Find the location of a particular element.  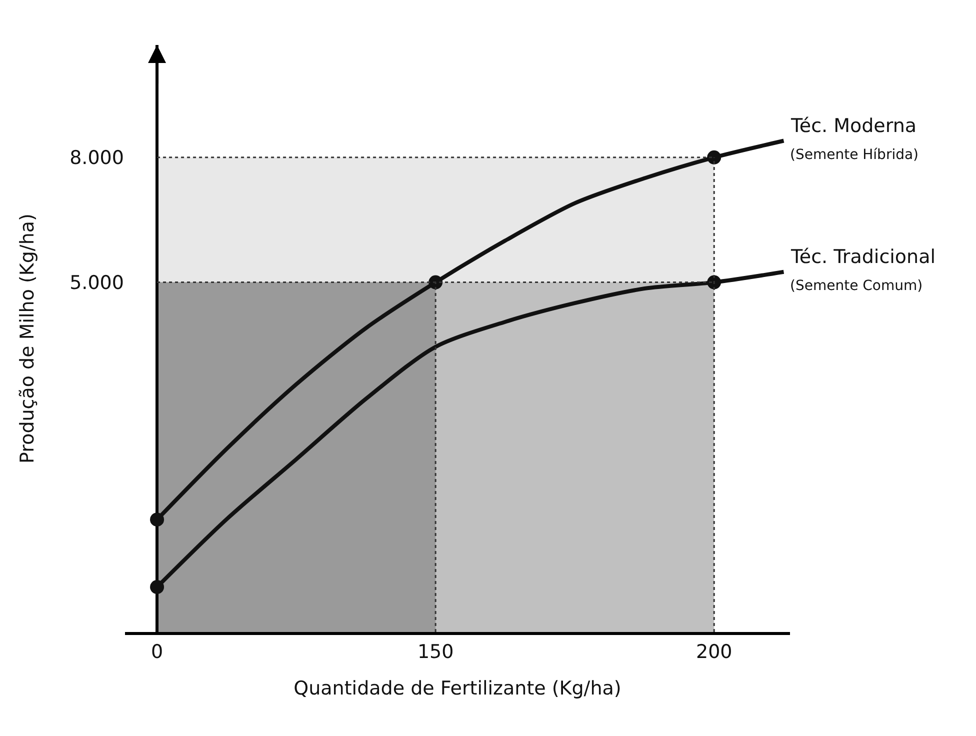

y-tick-label: 5.000 is located at coordinates (97, 283).